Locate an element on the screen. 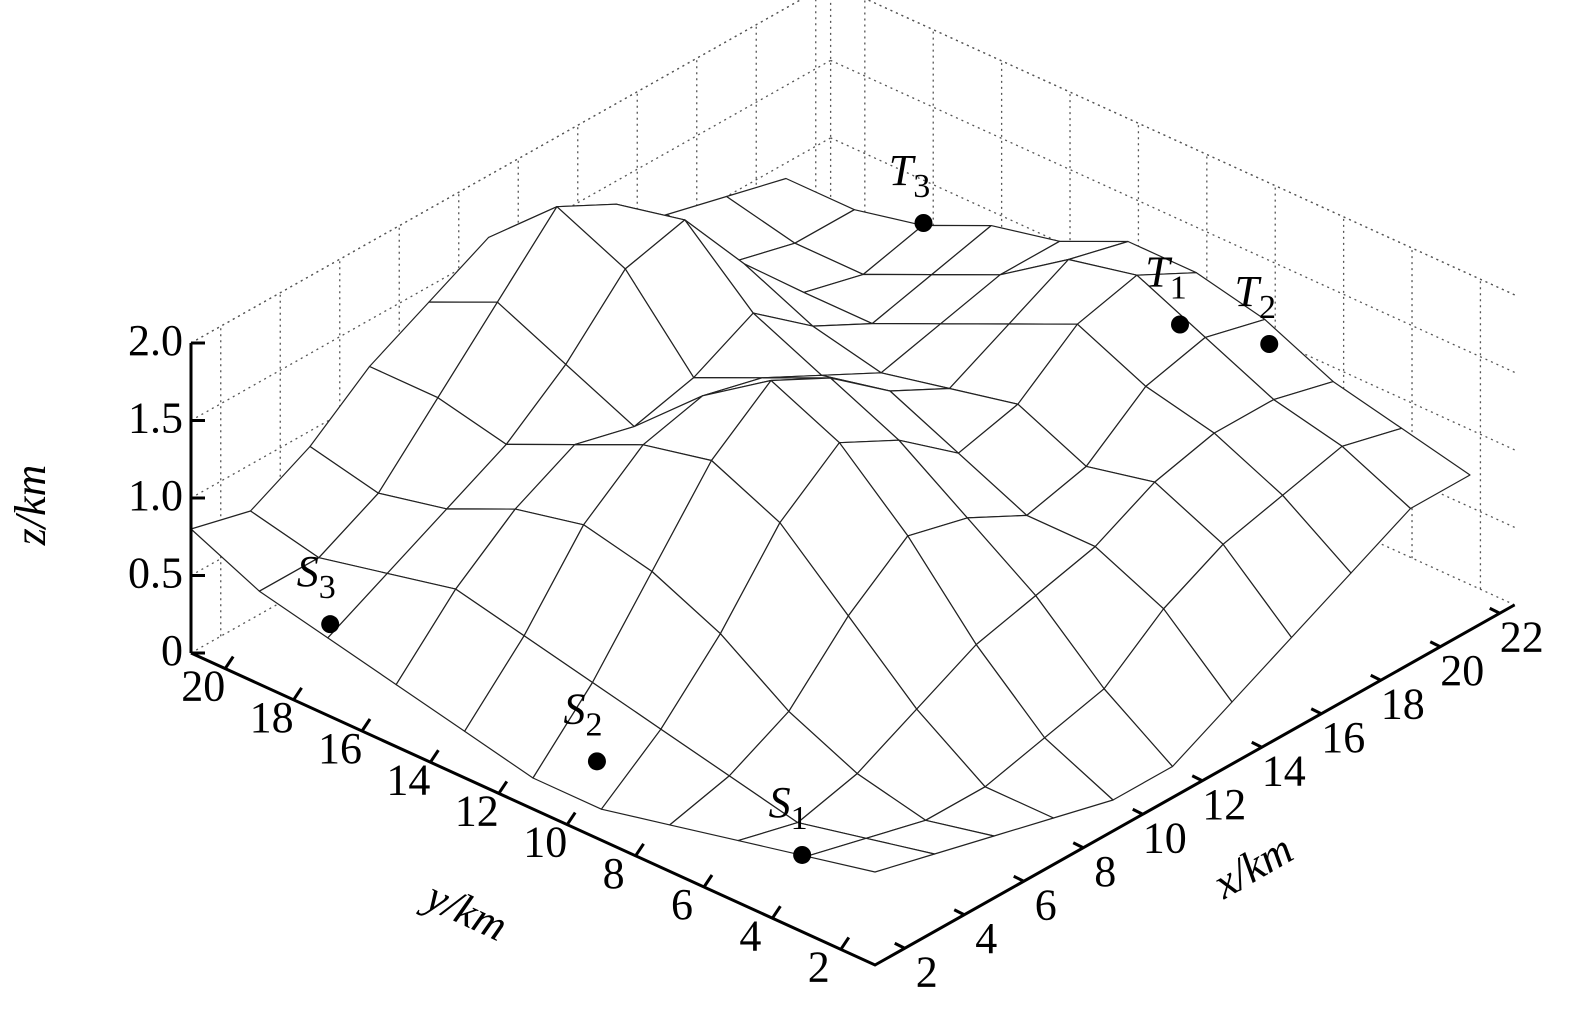  point-label: T1 is located at coordinates (1165, 277).